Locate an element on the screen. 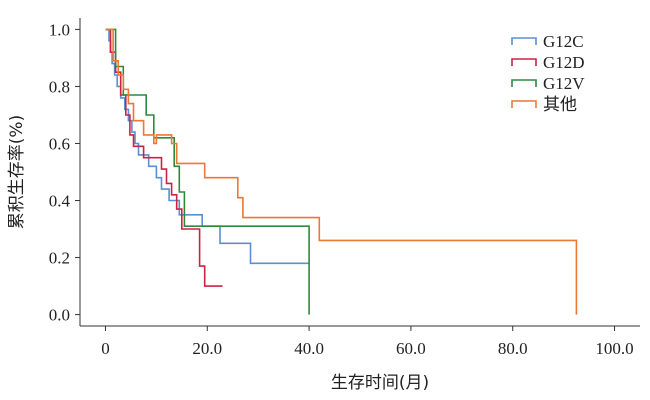 The width and height of the screenshot is (650, 400). legend-label: G12C is located at coordinates (563, 41).